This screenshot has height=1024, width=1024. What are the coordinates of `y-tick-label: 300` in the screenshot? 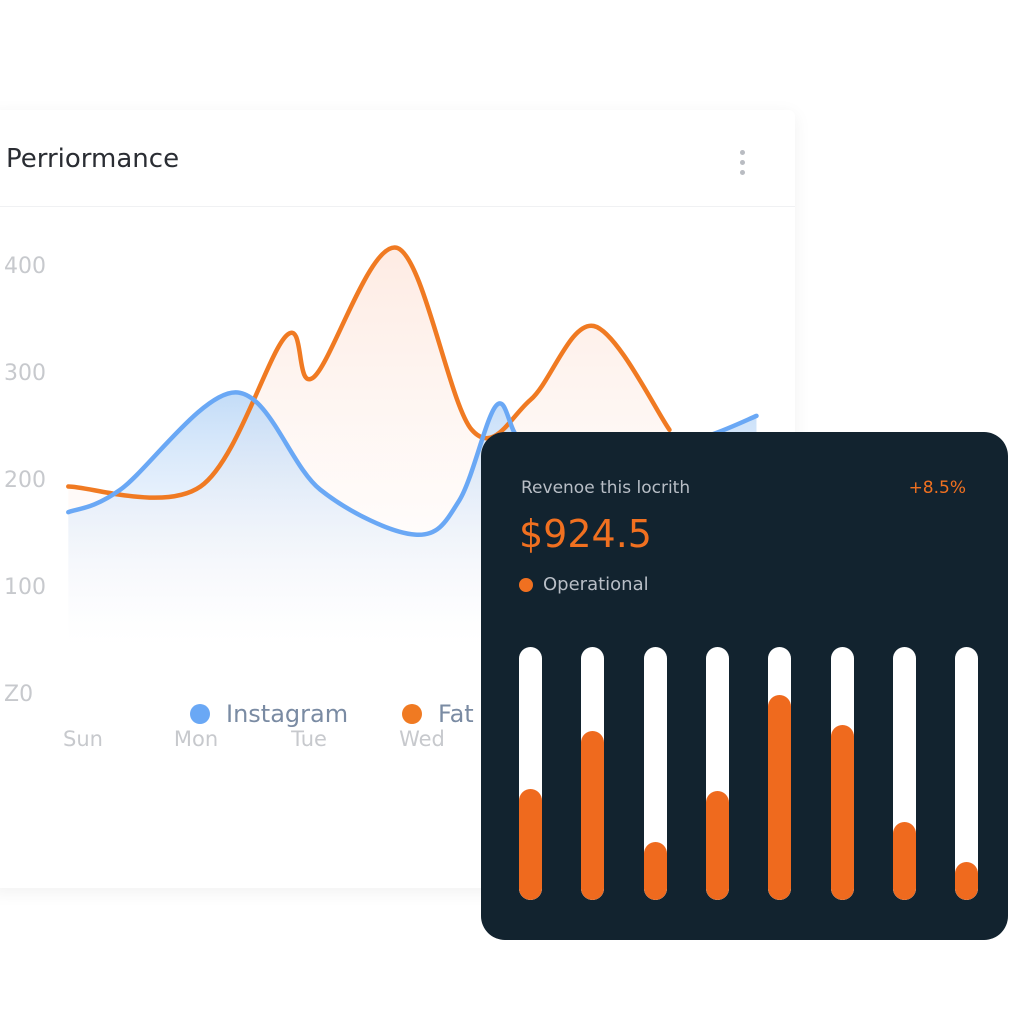 It's located at (25, 373).